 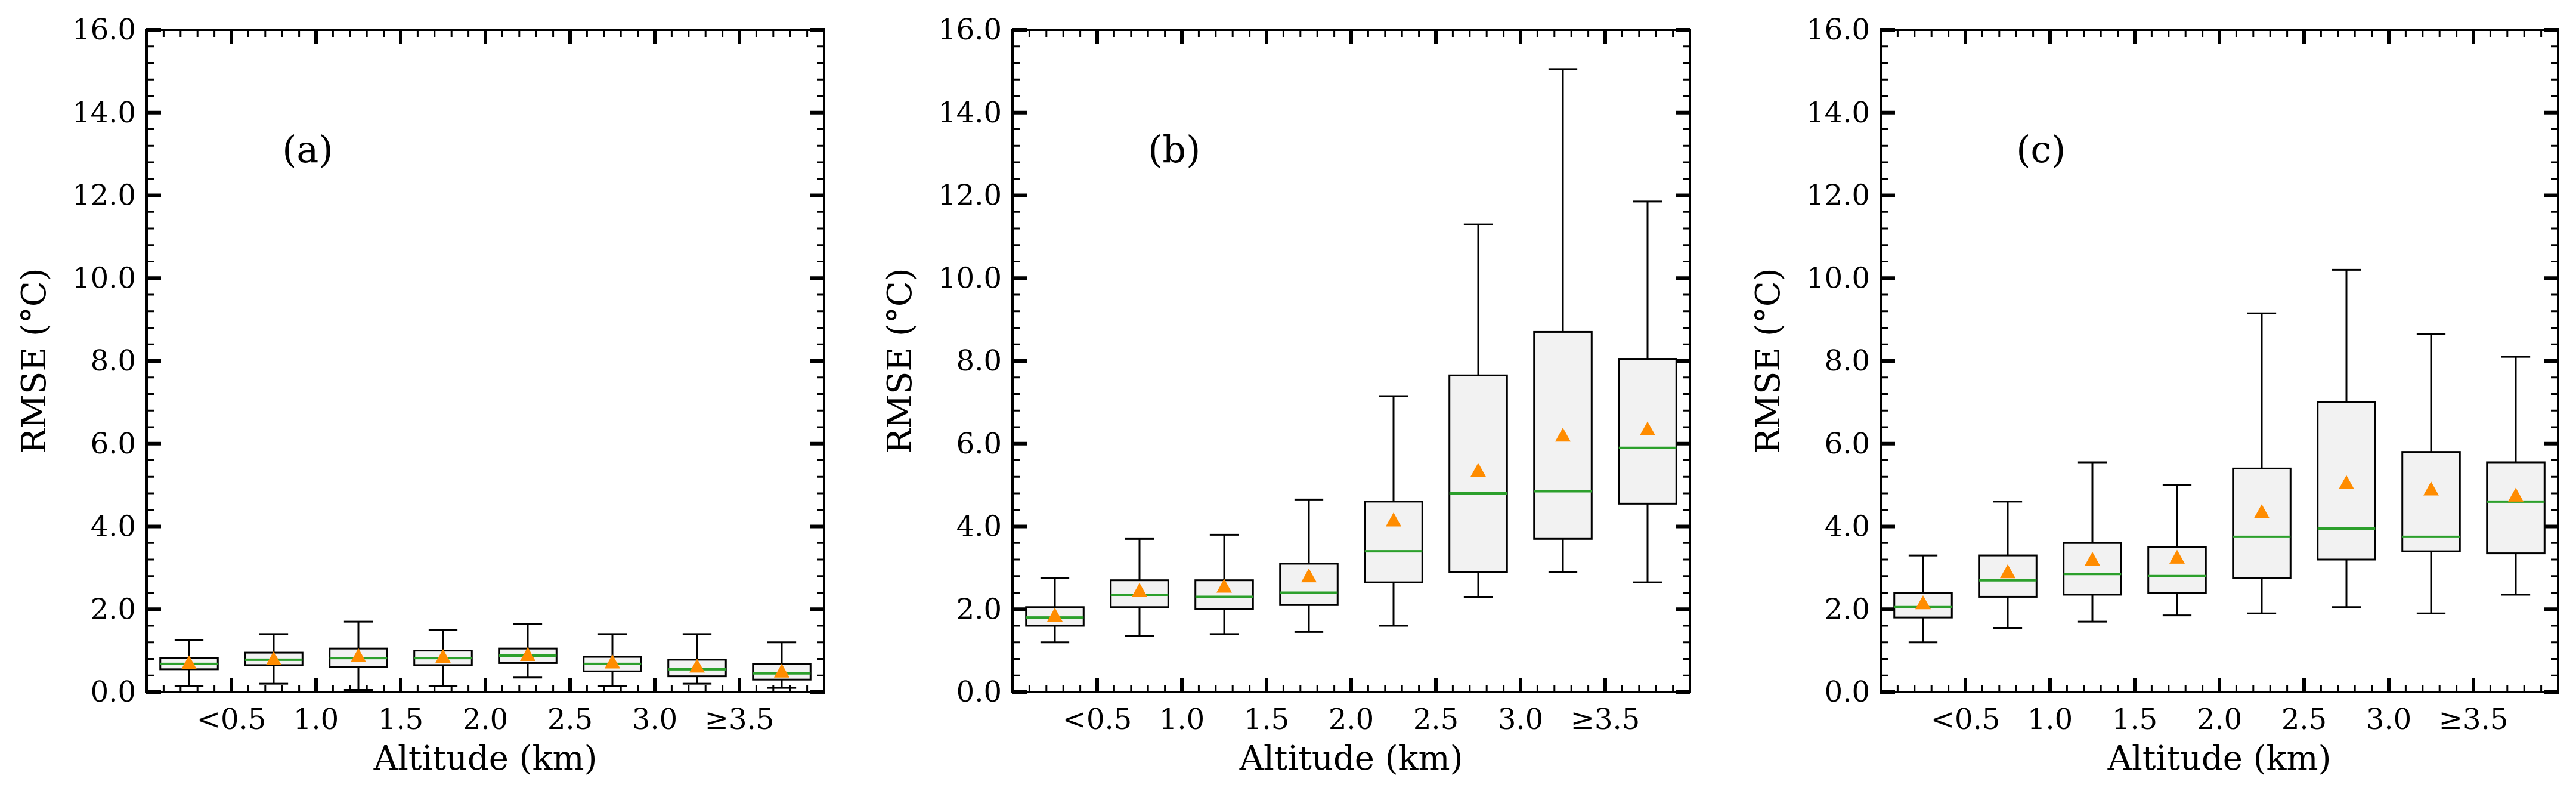 I want to click on panel-label: (c), so click(x=2041, y=149).